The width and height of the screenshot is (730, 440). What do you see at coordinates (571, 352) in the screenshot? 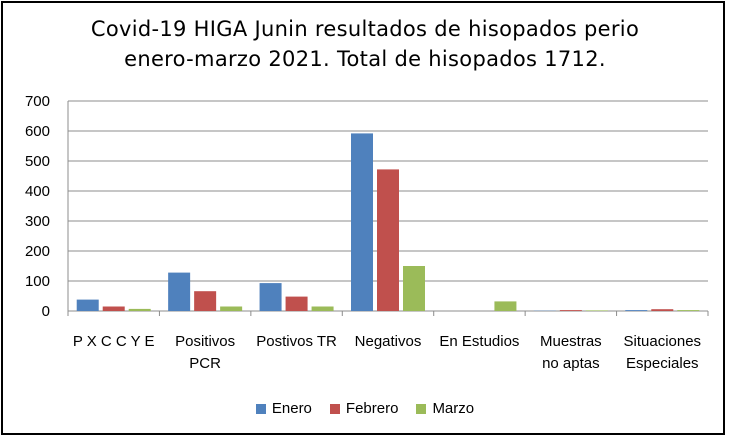
I see `x-tick-label: Muestras no aptas` at bounding box center [571, 352].